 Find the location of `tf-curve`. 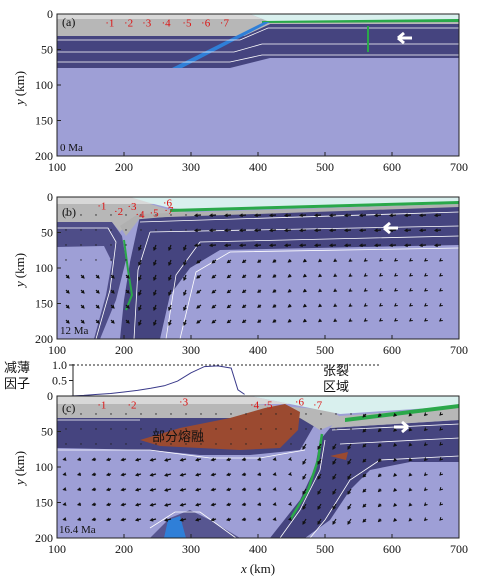

tf-curve is located at coordinates (157, 381).